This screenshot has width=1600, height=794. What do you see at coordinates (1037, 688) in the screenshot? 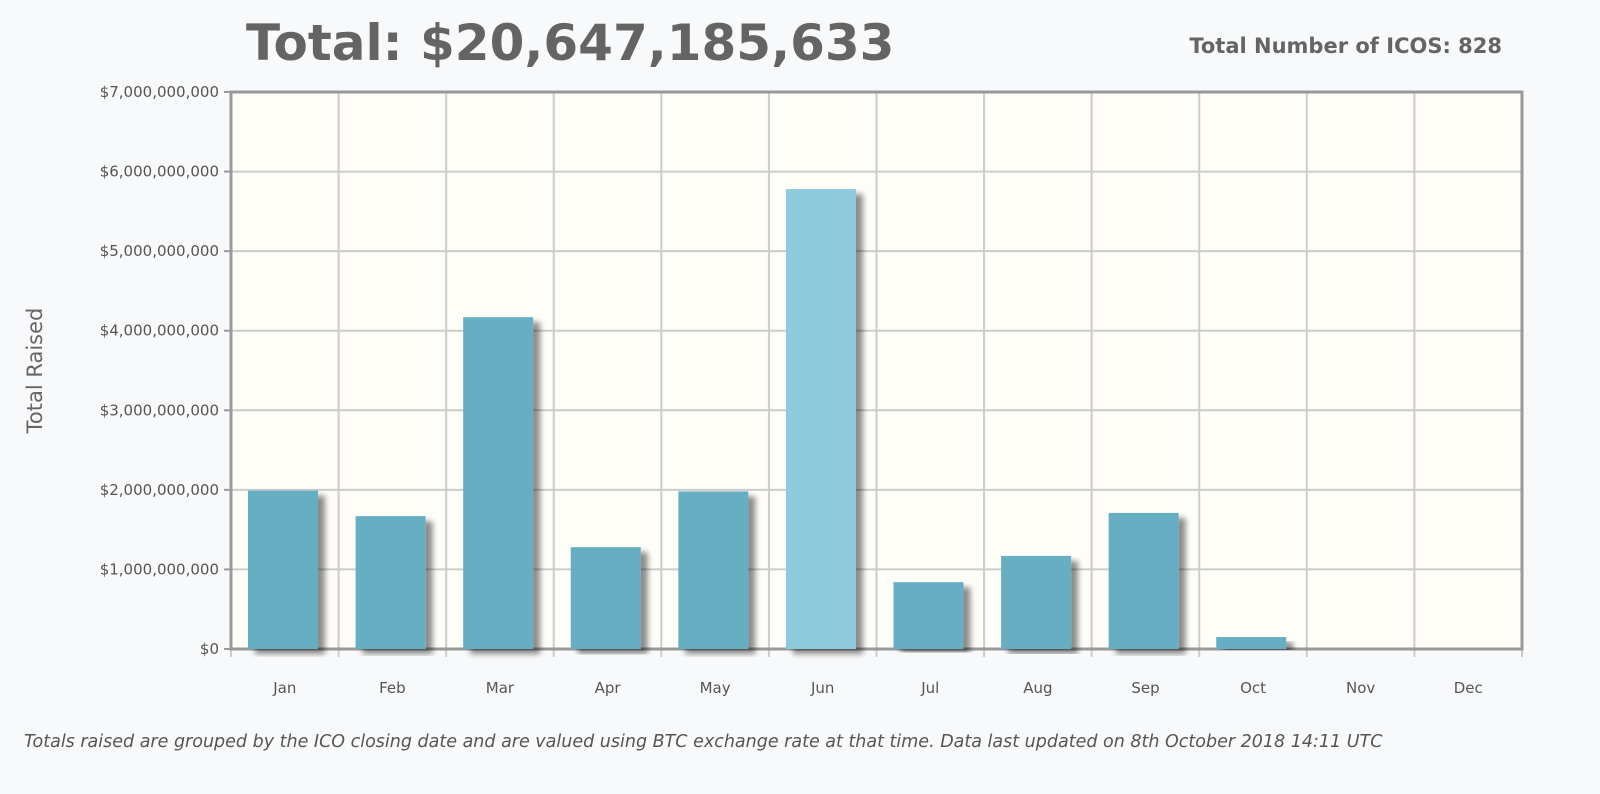
I see `x-tick-label: Aug` at bounding box center [1037, 688].